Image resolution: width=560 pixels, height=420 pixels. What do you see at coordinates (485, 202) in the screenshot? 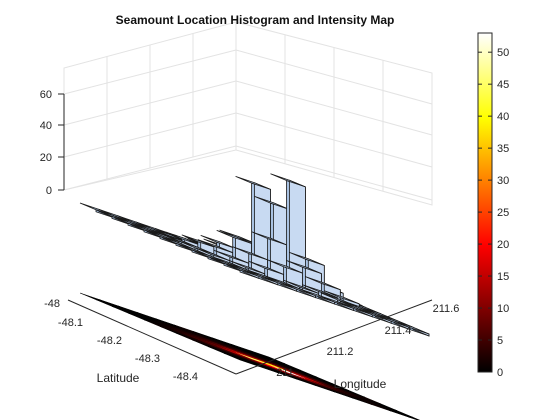
I see `colorbar-gradient` at bounding box center [485, 202].